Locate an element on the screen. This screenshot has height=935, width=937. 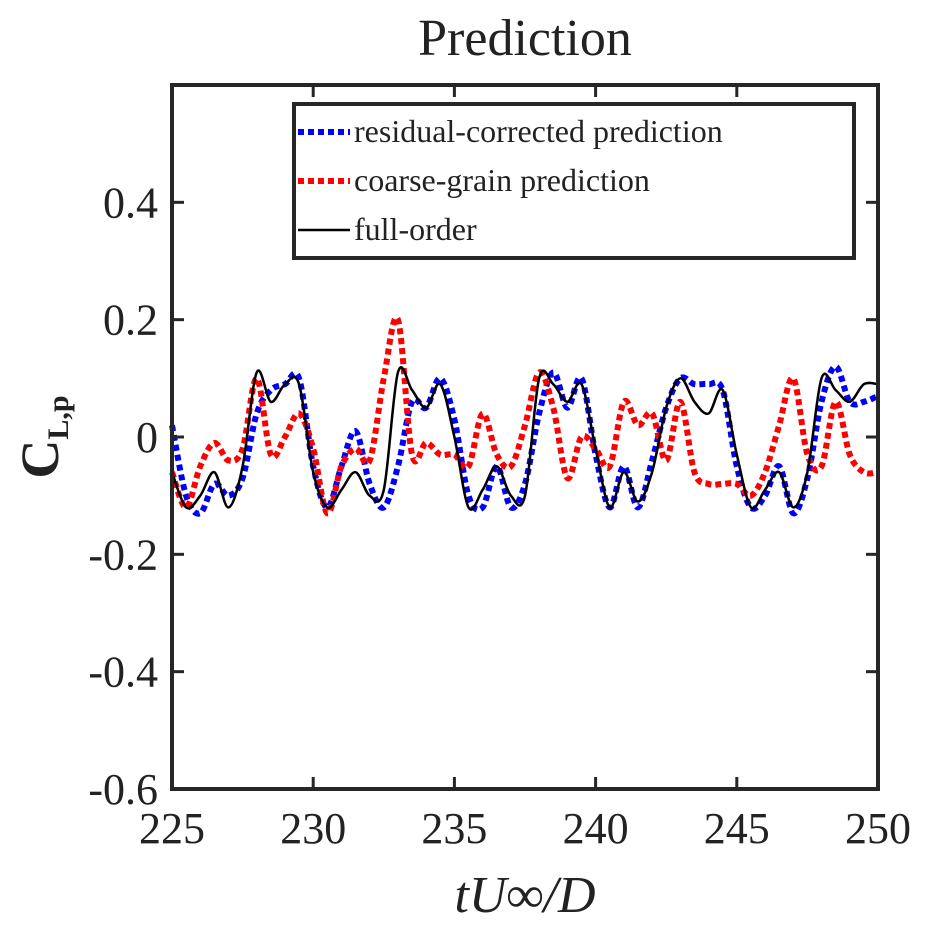
y-tick-label: -0.4 is located at coordinates (123, 672).